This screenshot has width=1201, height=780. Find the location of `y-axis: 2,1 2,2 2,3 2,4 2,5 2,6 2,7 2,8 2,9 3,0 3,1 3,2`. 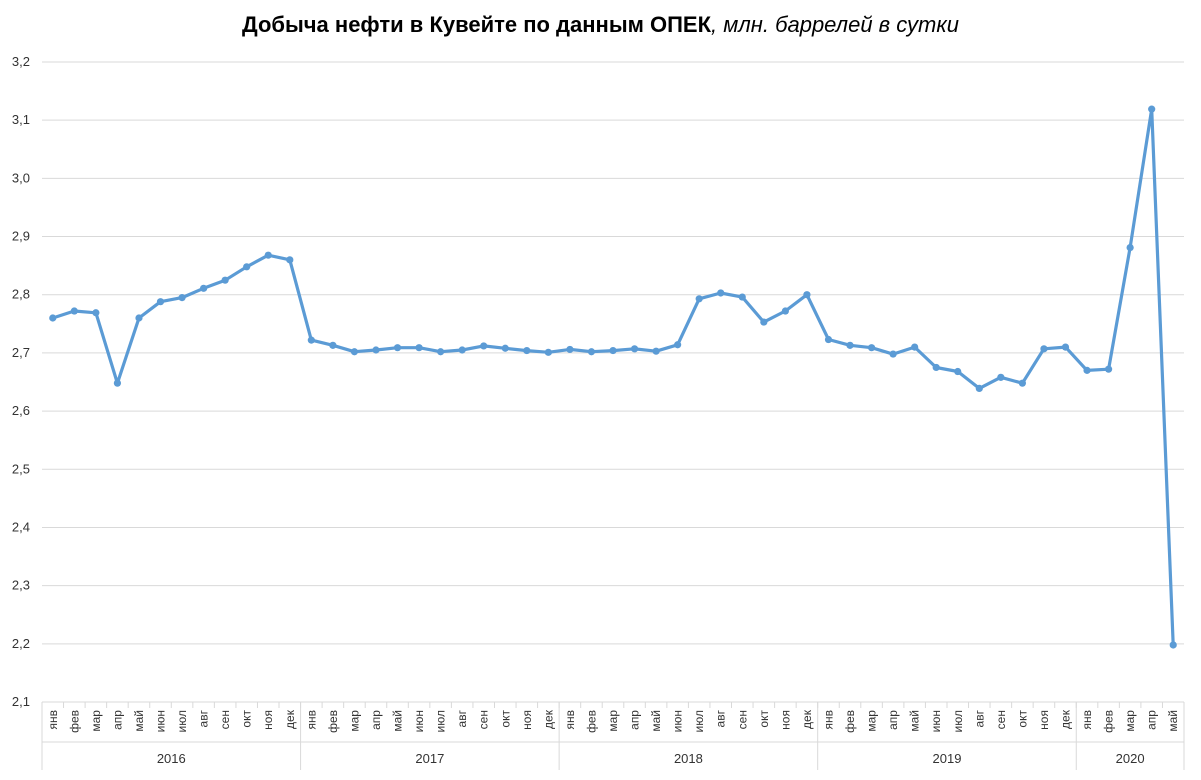

y-axis: 2,1 2,2 2,3 2,4 2,5 2,6 2,7 2,8 2,9 3,0 3,1 3,2 is located at coordinates (21, 381).